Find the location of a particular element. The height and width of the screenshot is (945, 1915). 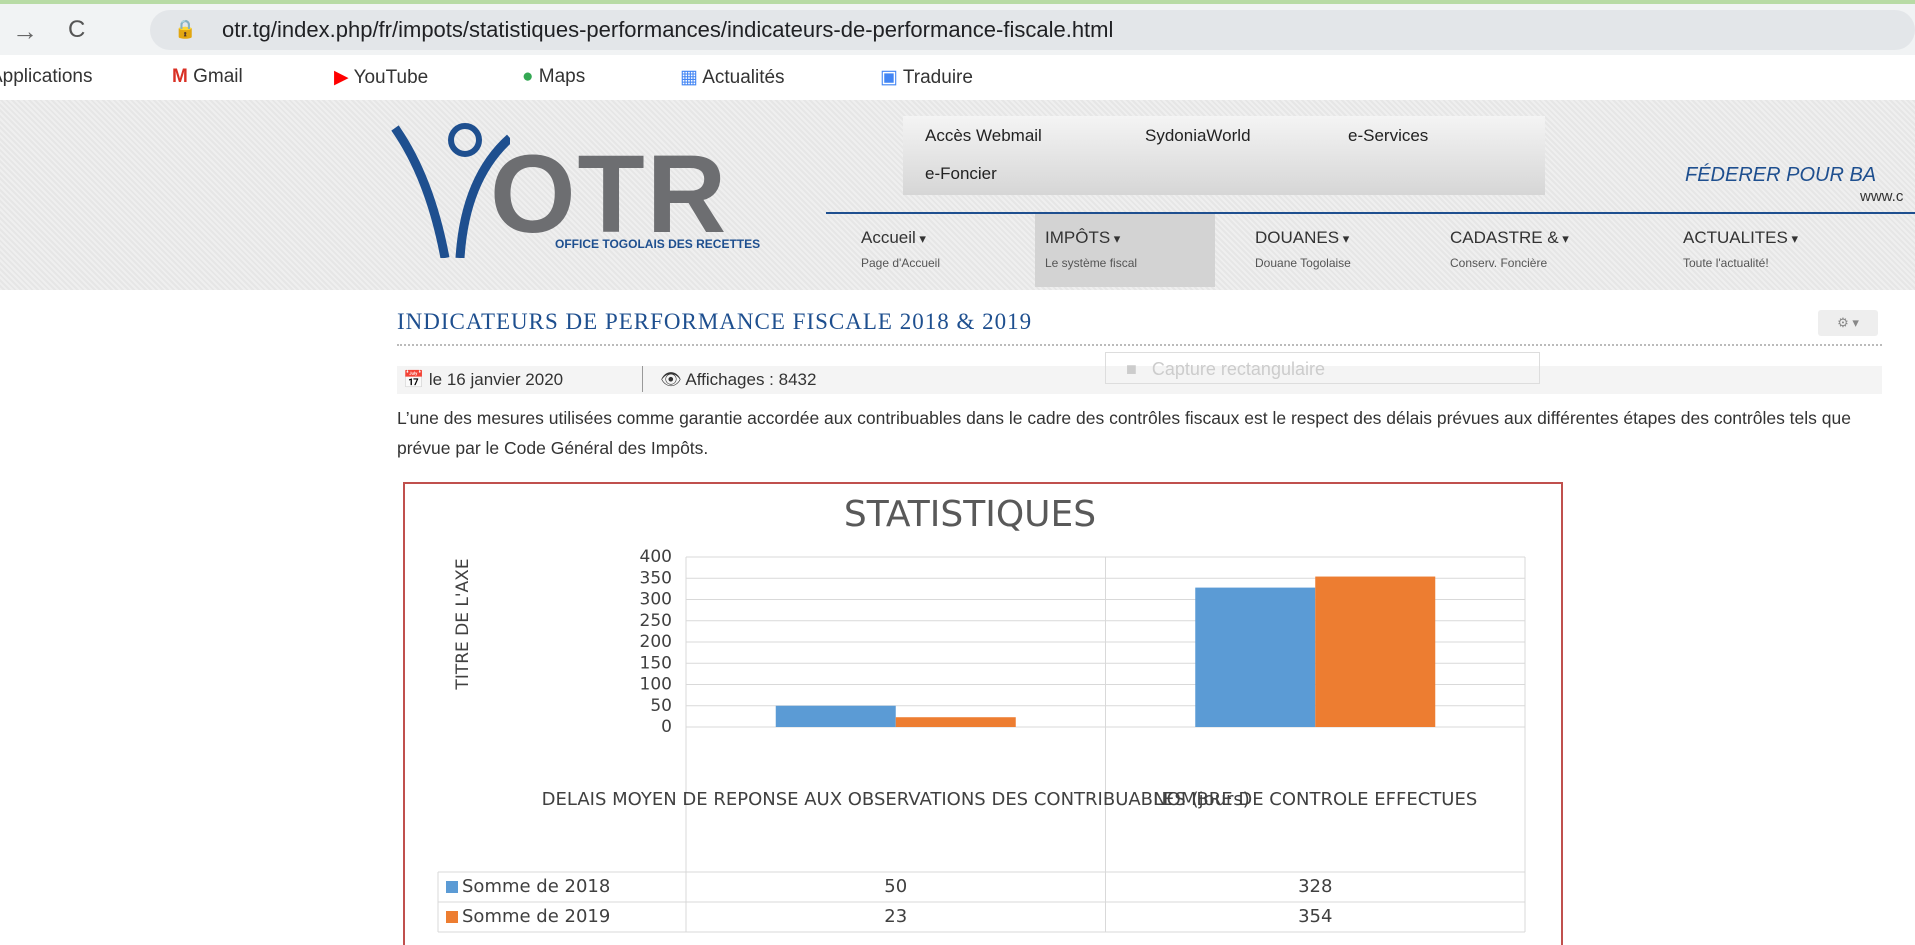

forward-button: → is located at coordinates (25, 31).